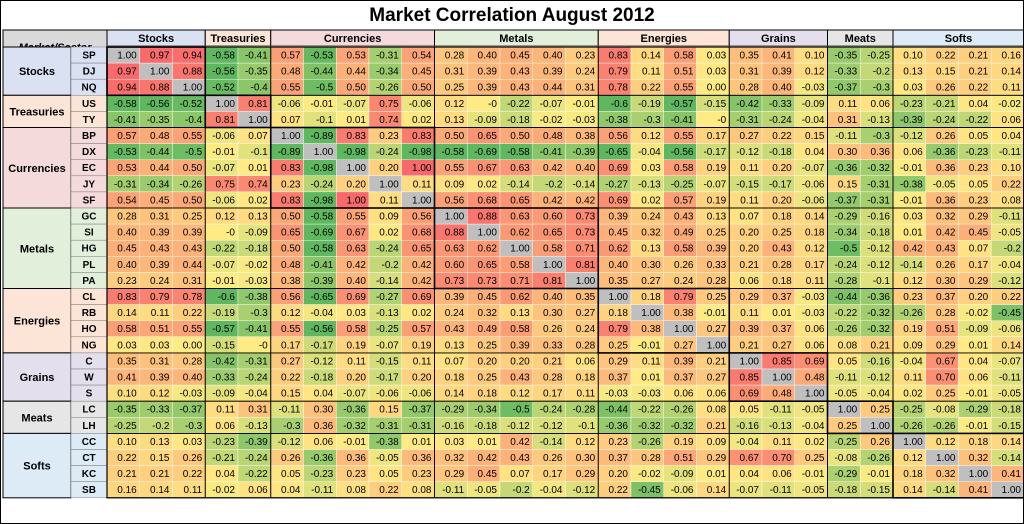 This screenshot has width=1024, height=524. I want to click on cell-value: 0.43, so click(946, 249).